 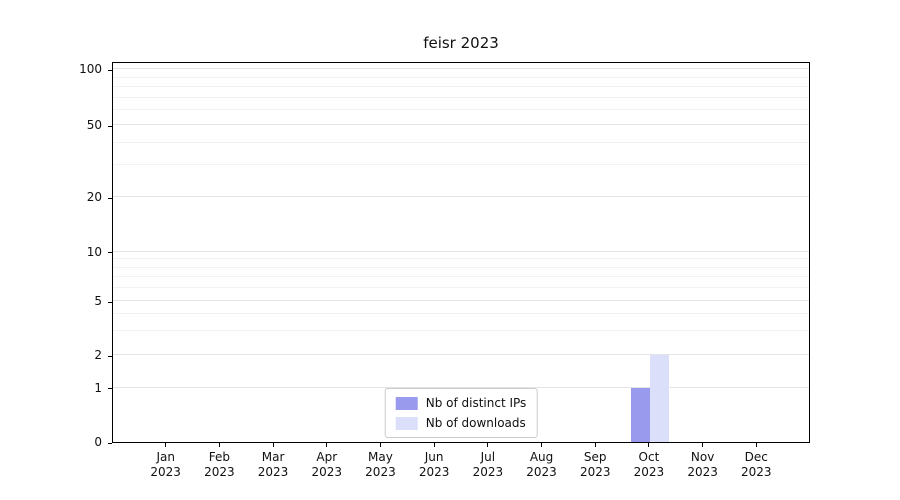 I want to click on x-tick-label: Jan 2023, so click(x=166, y=465).